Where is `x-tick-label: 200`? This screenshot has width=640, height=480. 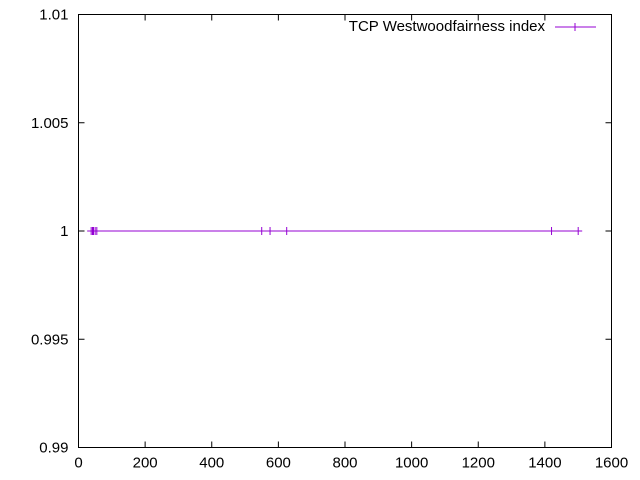 x-tick-label: 200 is located at coordinates (145, 463).